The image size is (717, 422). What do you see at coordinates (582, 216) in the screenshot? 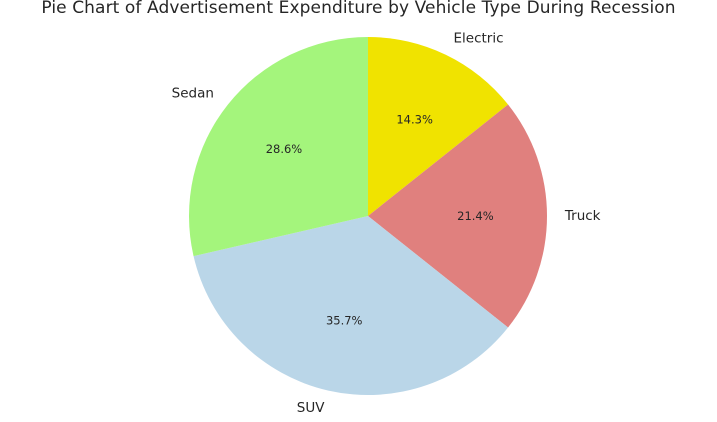
I see `slice-label-truck: Truck` at bounding box center [582, 216].